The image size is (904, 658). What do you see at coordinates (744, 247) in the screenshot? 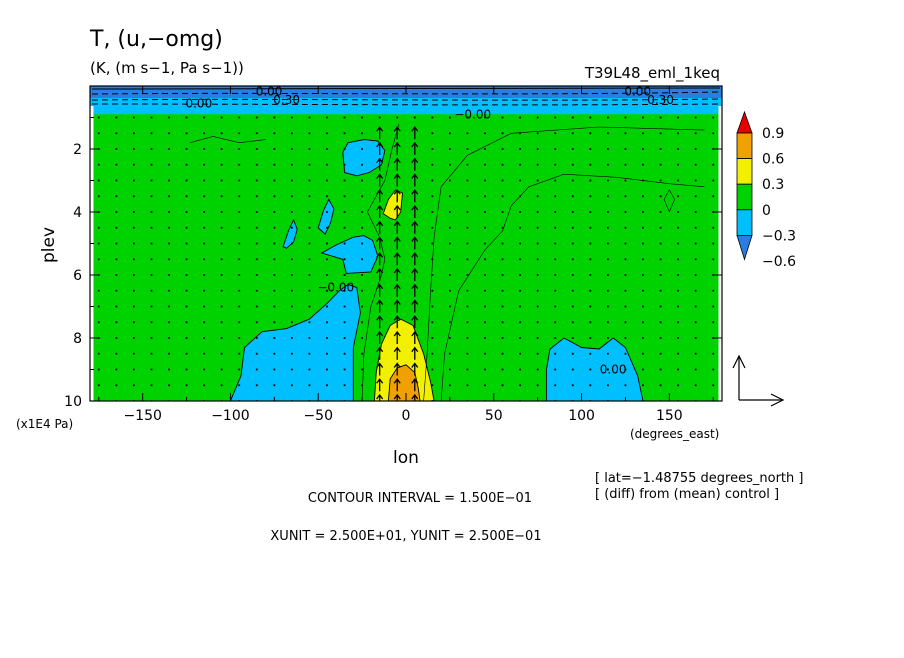
I see `colorbar-bottom-arrow` at bounding box center [744, 247].